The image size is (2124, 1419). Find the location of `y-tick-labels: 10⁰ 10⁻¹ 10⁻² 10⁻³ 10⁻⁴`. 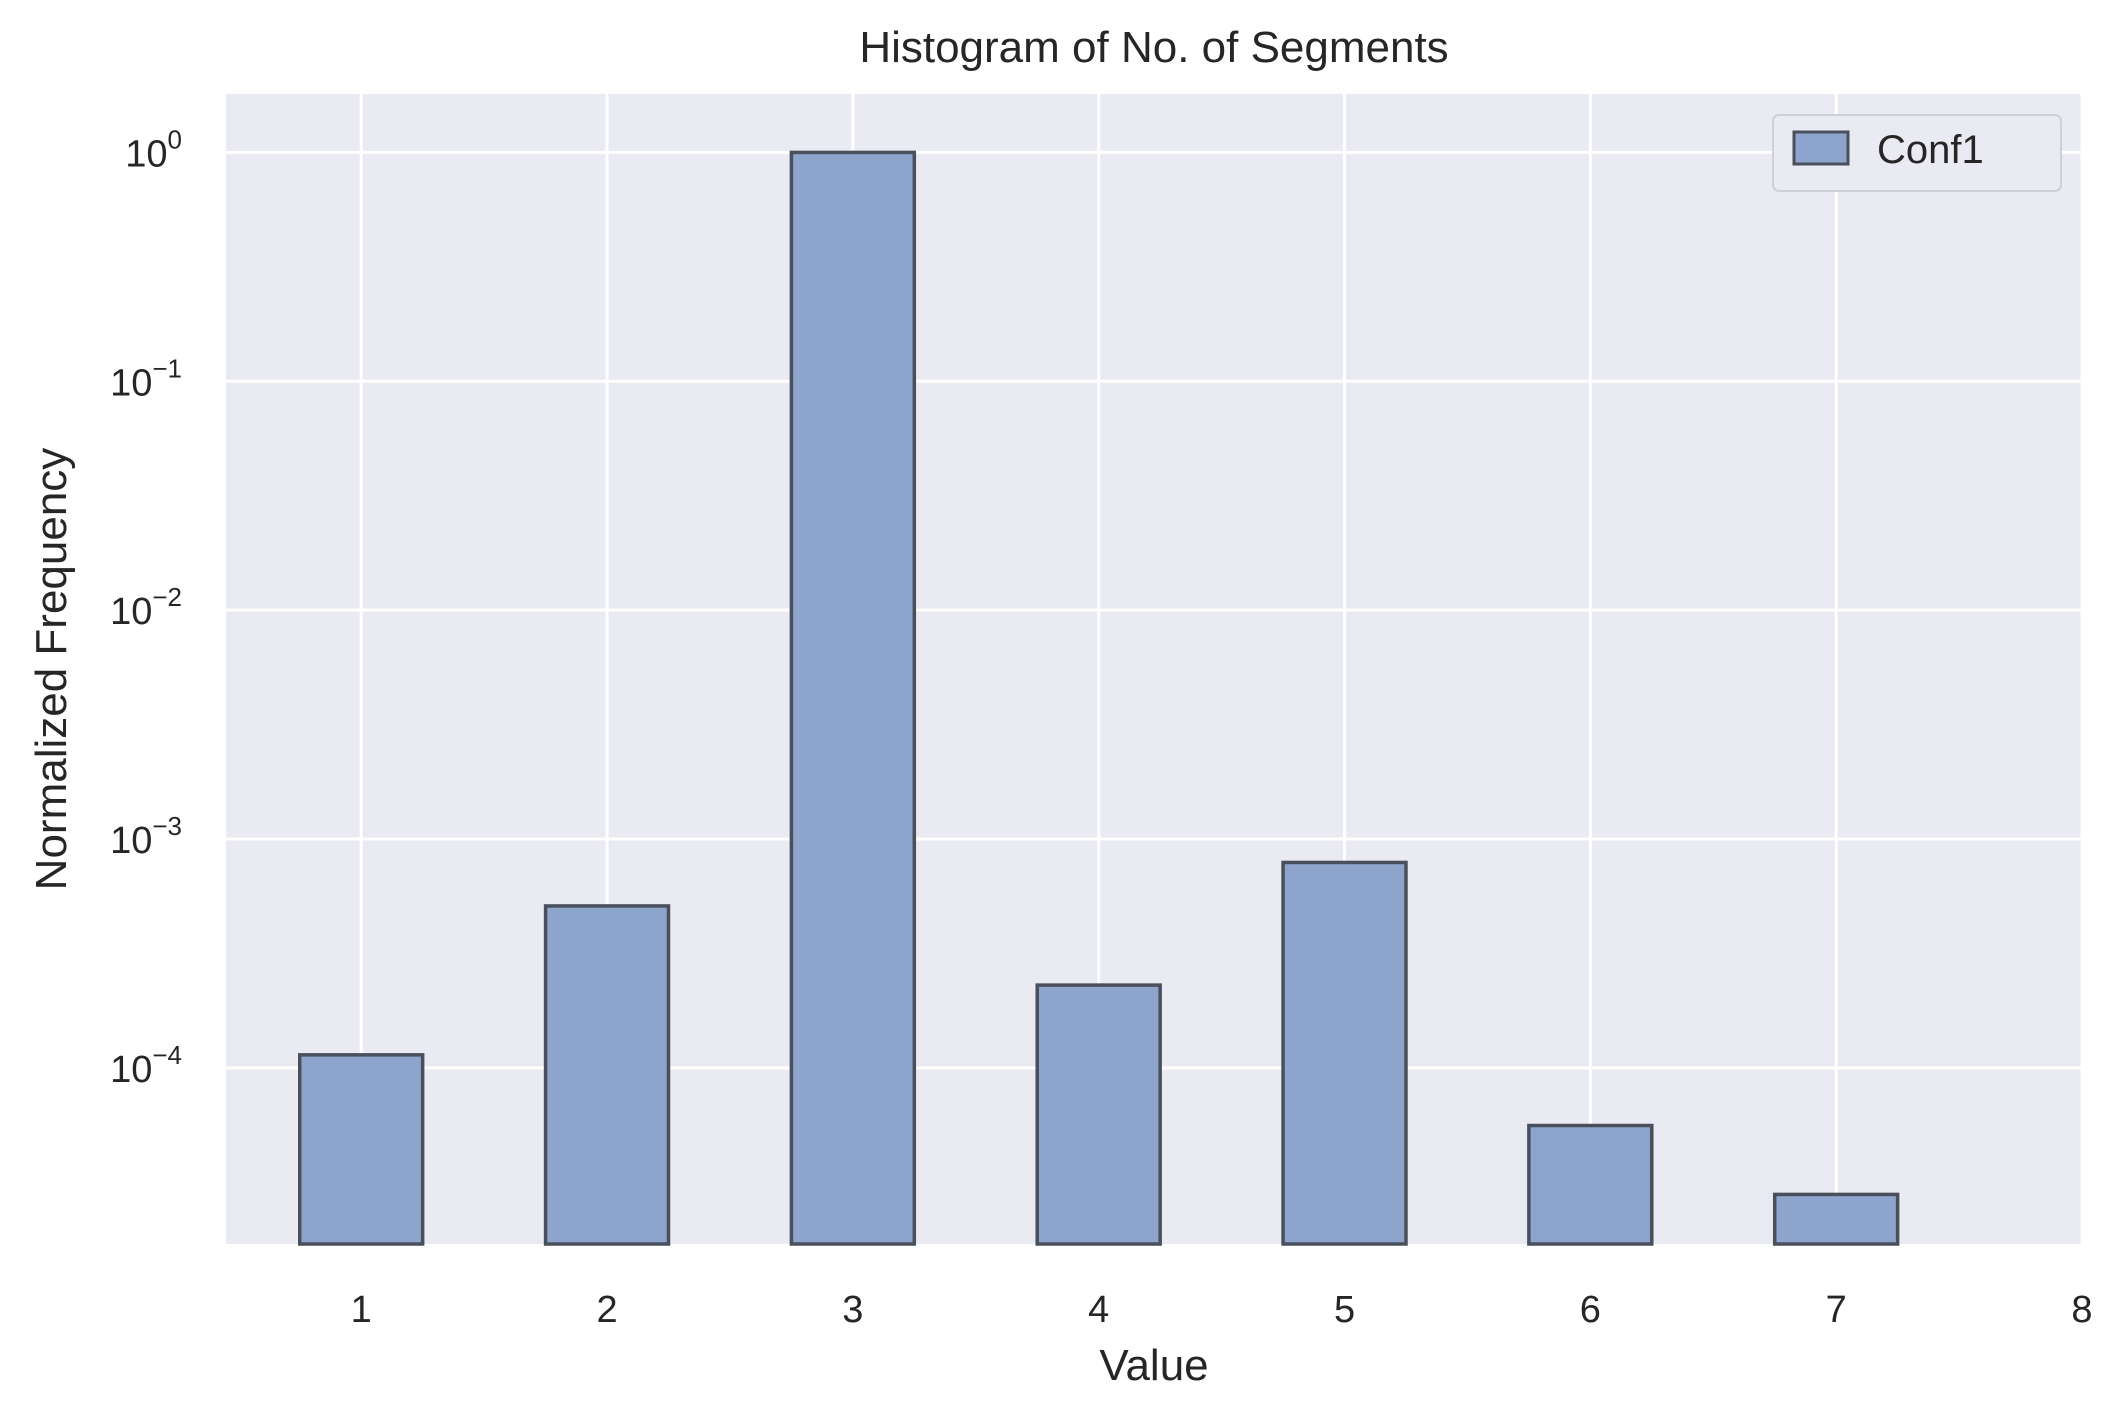

y-tick-labels: 10⁰ 10⁻¹ 10⁻² 10⁻³ 10⁻⁴ is located at coordinates (146, 607).